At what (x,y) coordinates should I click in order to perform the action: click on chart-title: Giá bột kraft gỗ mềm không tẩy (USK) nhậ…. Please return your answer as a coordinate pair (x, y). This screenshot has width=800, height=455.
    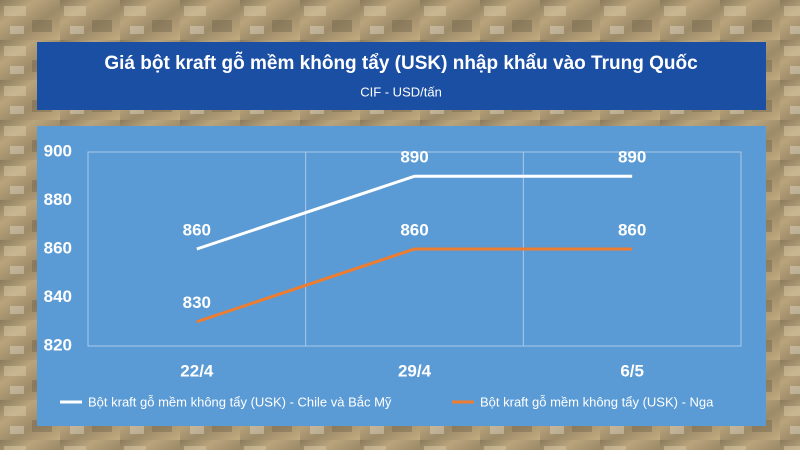
    Looking at the image, I should click on (401, 63).